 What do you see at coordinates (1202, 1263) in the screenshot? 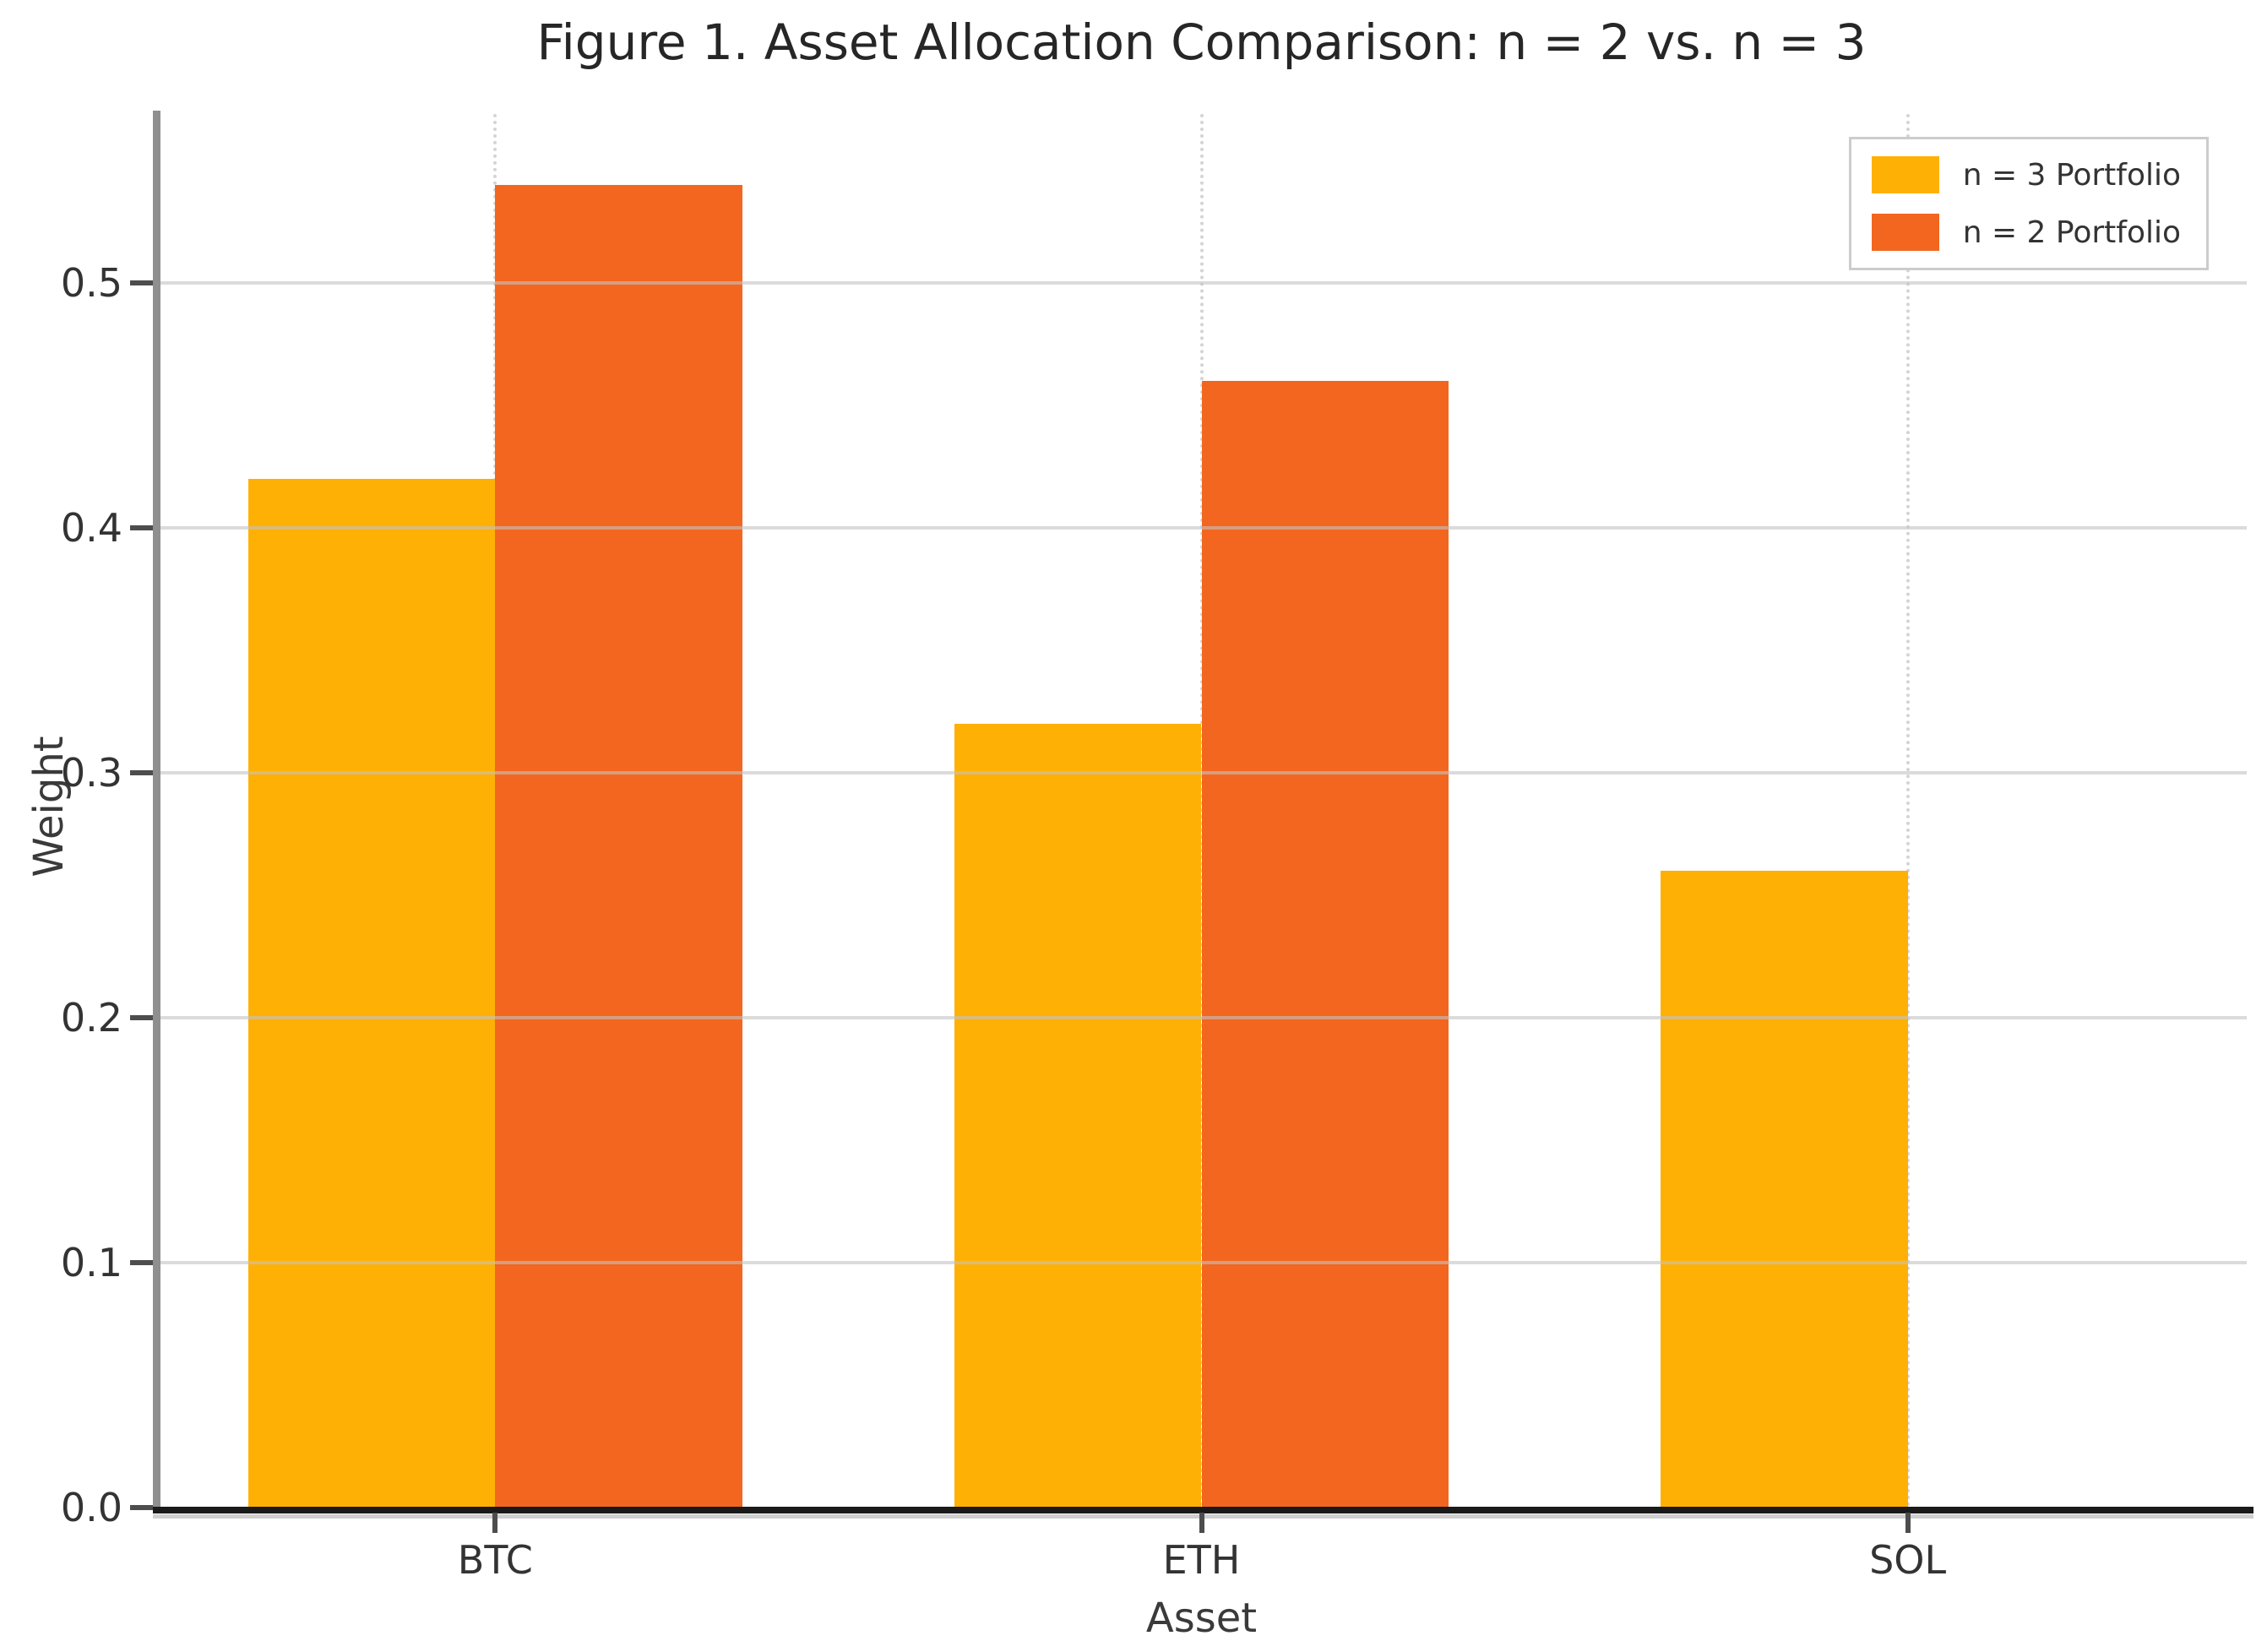
I see `y-gridline-0.1` at bounding box center [1202, 1263].